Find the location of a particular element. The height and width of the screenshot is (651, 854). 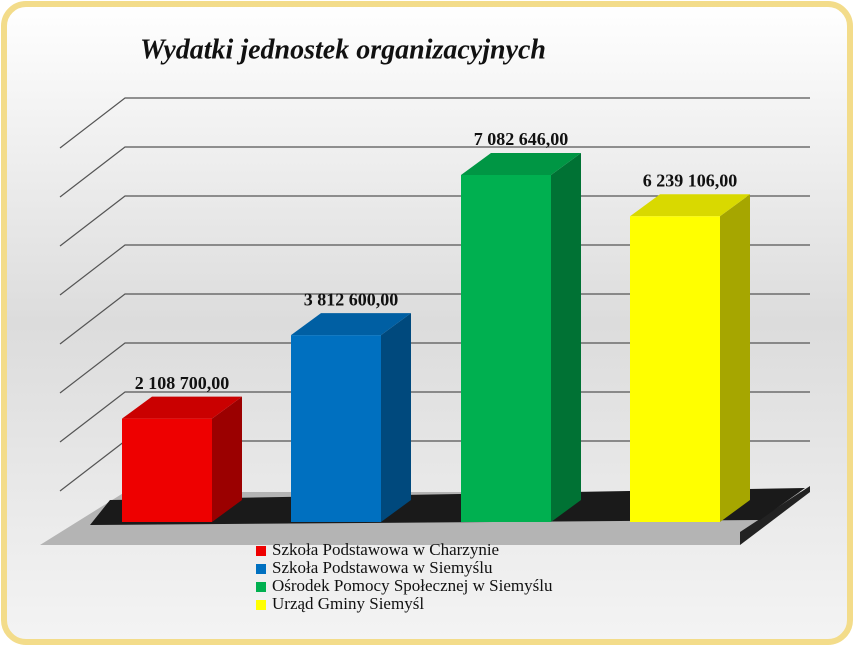

value-label: 6 239 106,00 is located at coordinates (690, 180).